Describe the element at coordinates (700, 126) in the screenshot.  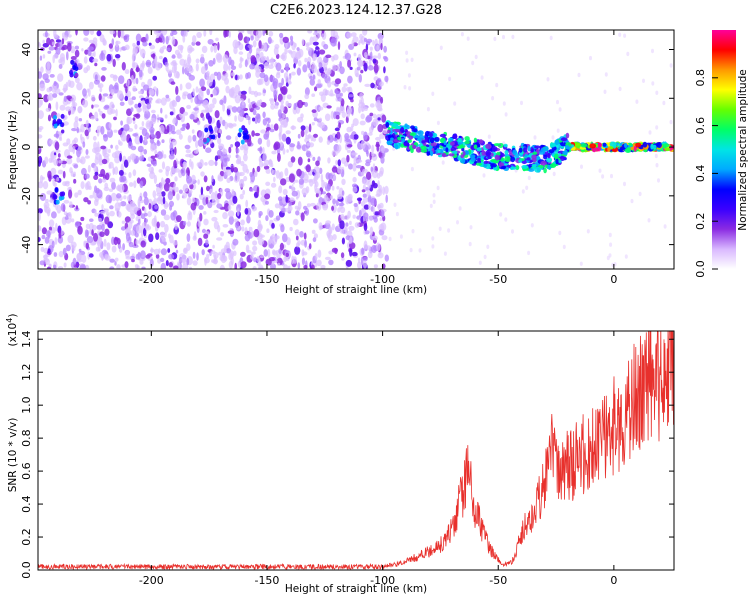
I see `colorbar-tick-label: 0.6` at that location.